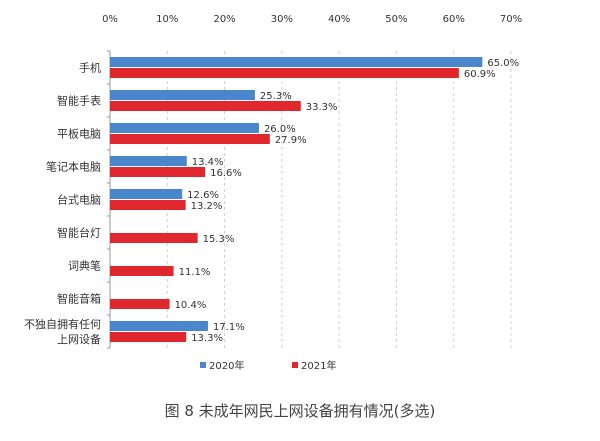 Image resolution: width=600 pixels, height=441 pixels. What do you see at coordinates (207, 206) in the screenshot?
I see `data-label: 13.2%` at bounding box center [207, 206].